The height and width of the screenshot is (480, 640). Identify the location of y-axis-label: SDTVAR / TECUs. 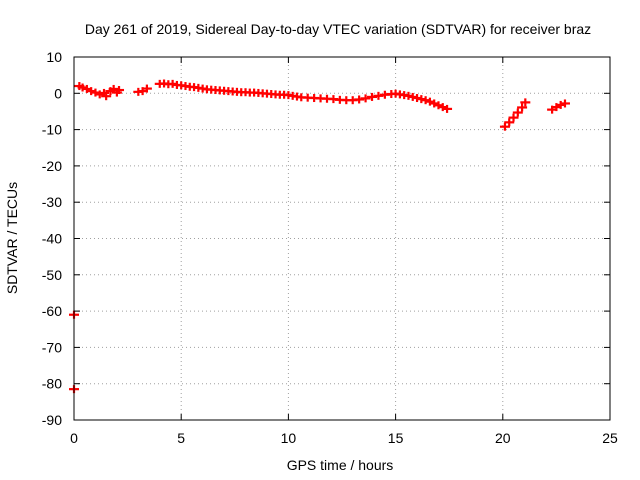
(12, 238).